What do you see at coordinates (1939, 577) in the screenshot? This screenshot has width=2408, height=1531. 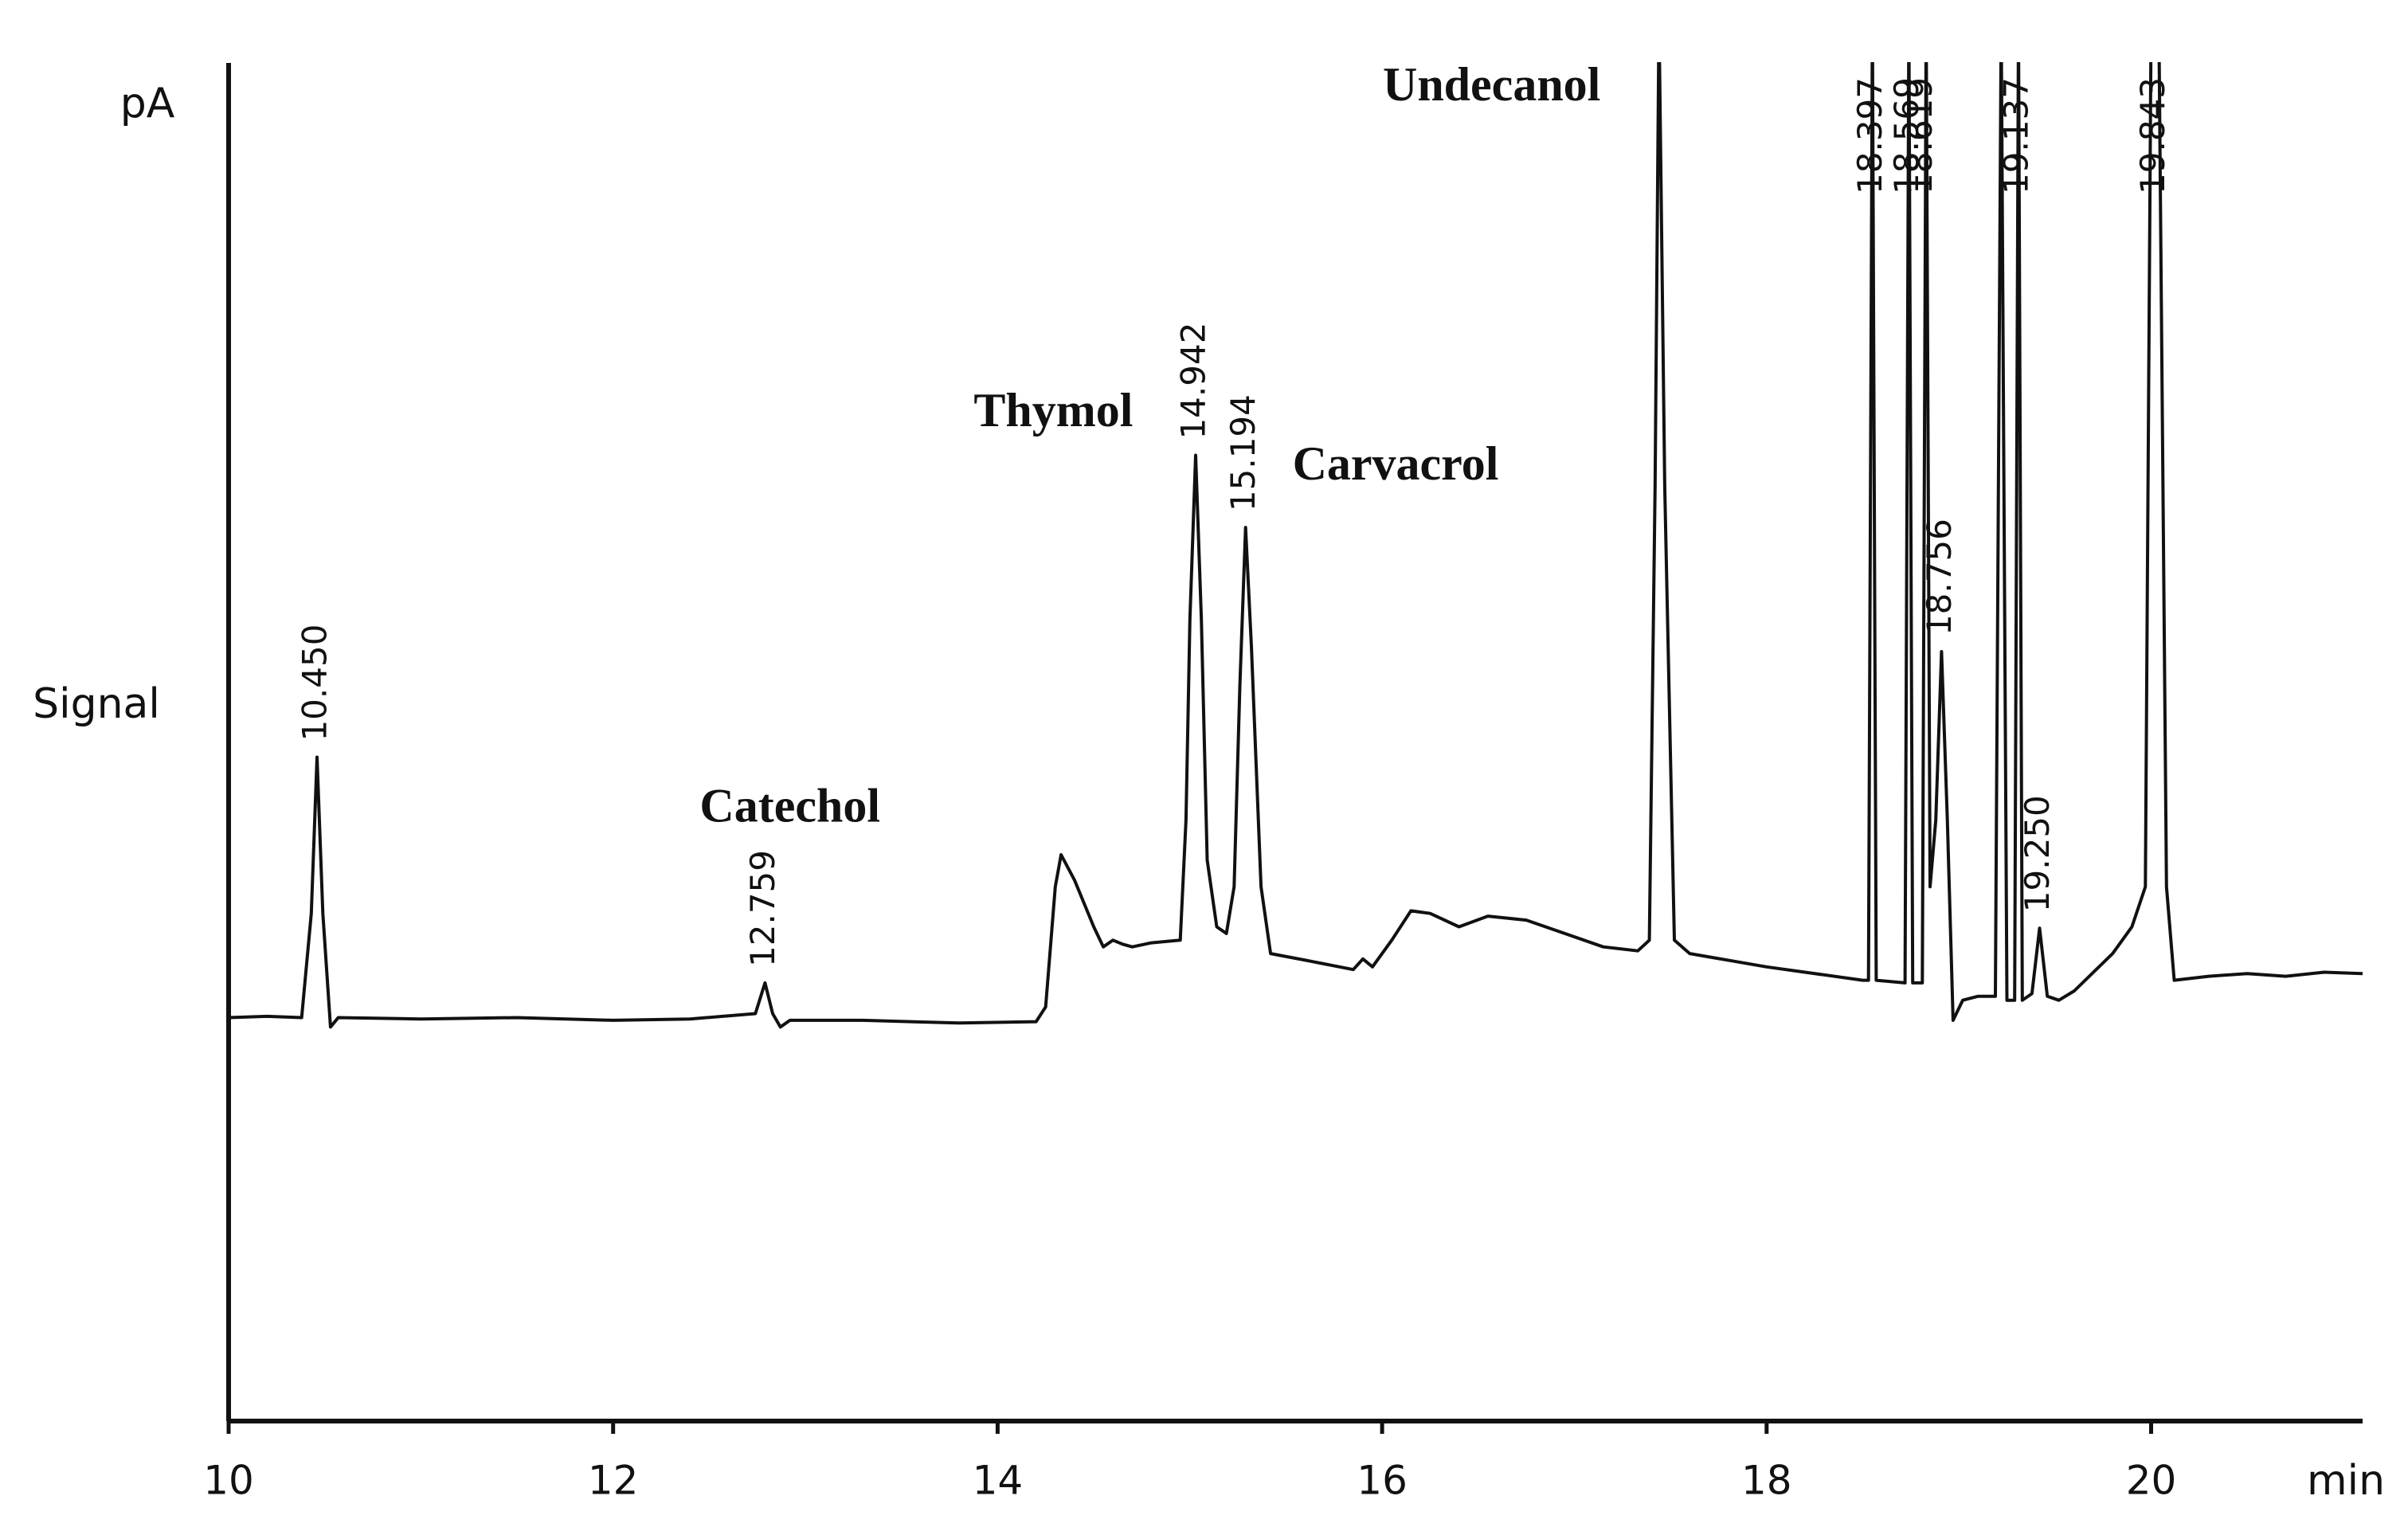 I see `peak-label: 18.756` at bounding box center [1939, 577].